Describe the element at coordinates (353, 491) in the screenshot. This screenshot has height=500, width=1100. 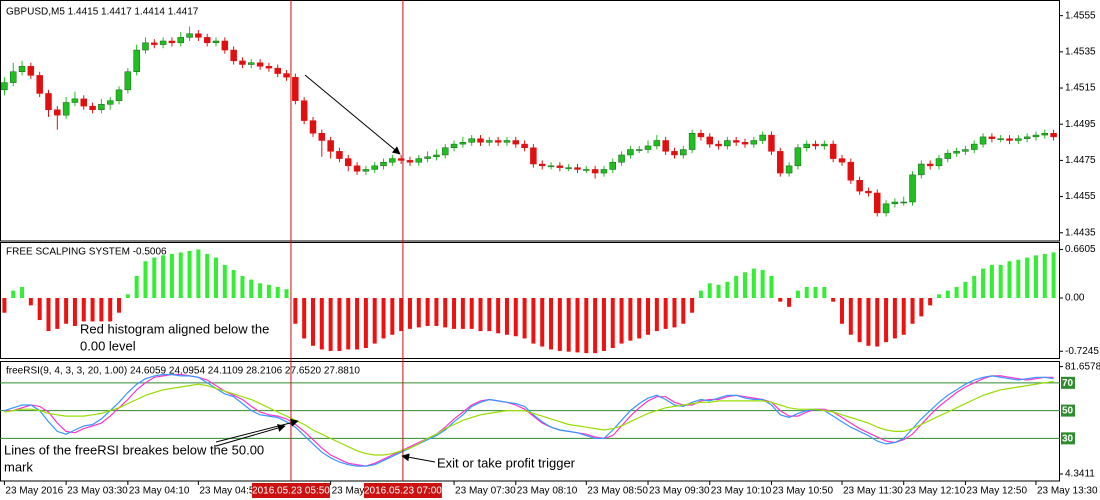
I see `x-tick-label: 23 May 0` at that location.